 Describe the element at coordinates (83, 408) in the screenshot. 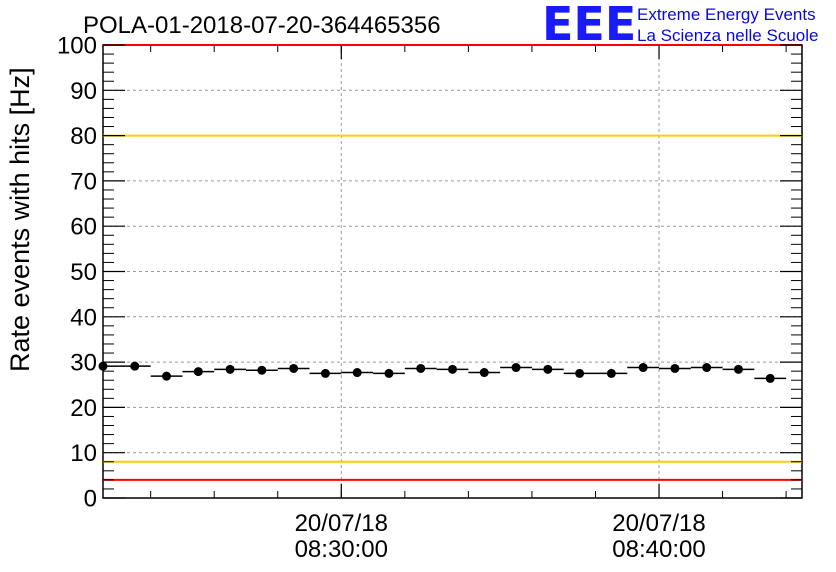

I see `y-tick-label: 20` at that location.